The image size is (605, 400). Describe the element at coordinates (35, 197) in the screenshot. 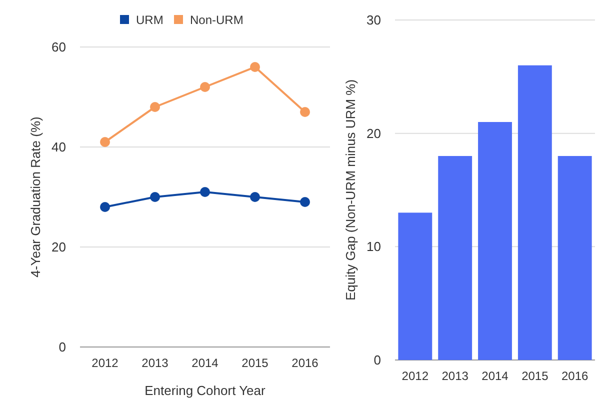

I see `y-axis-title: 4-Year Graduation Rate (%)` at that location.